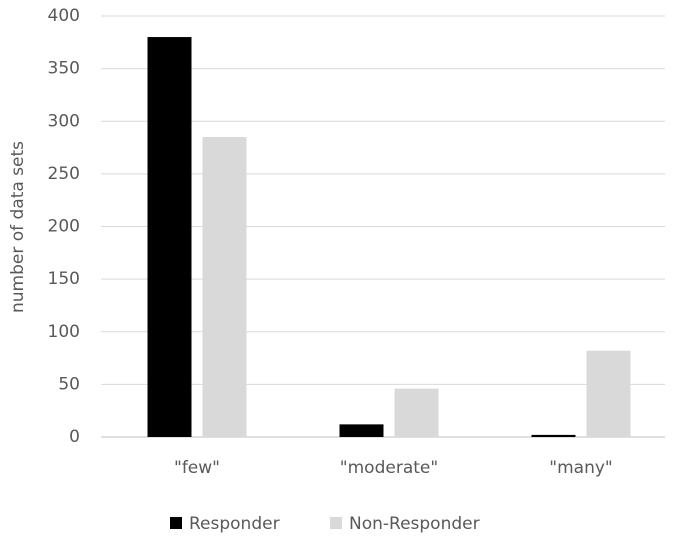 Image resolution: width=685 pixels, height=539 pixels. Describe the element at coordinates (414, 524) in the screenshot. I see `legend-label: Non-Responder` at that location.